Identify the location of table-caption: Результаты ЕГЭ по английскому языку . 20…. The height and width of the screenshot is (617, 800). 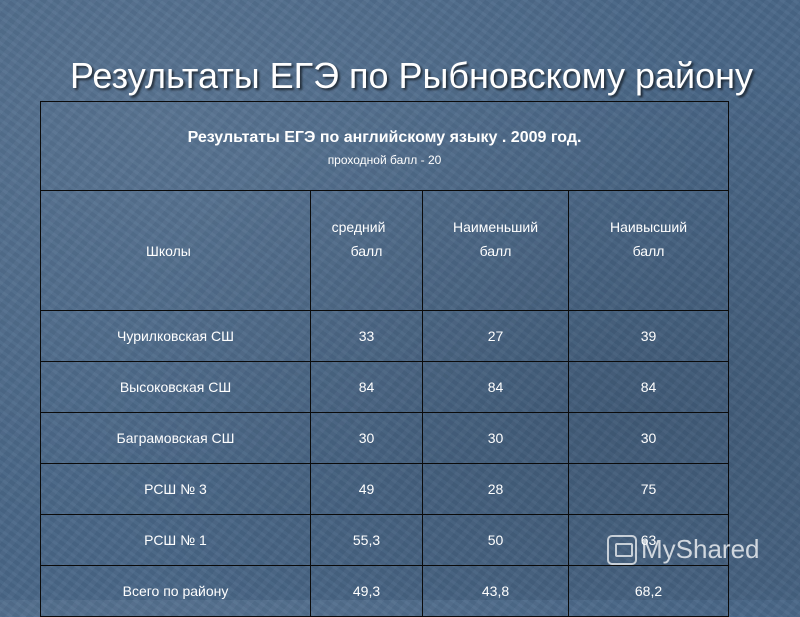
(384, 137).